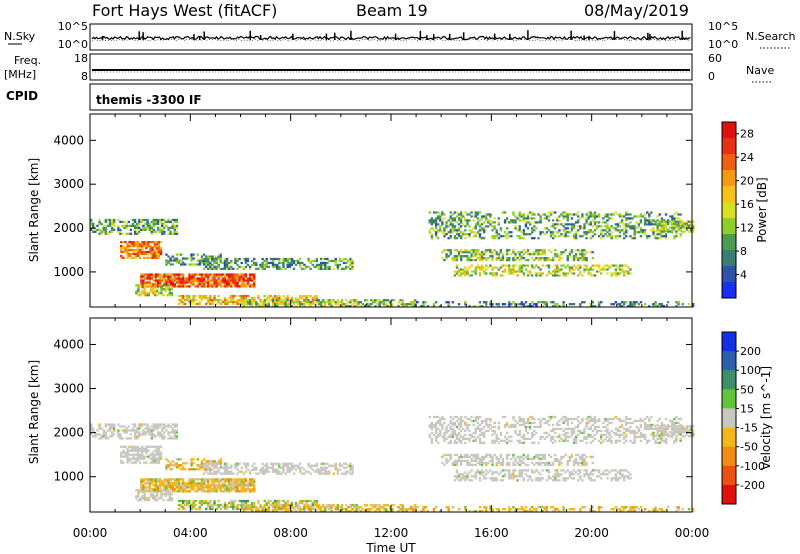 This screenshot has height=554, width=800. I want to click on nsky-line, so click(391, 38).